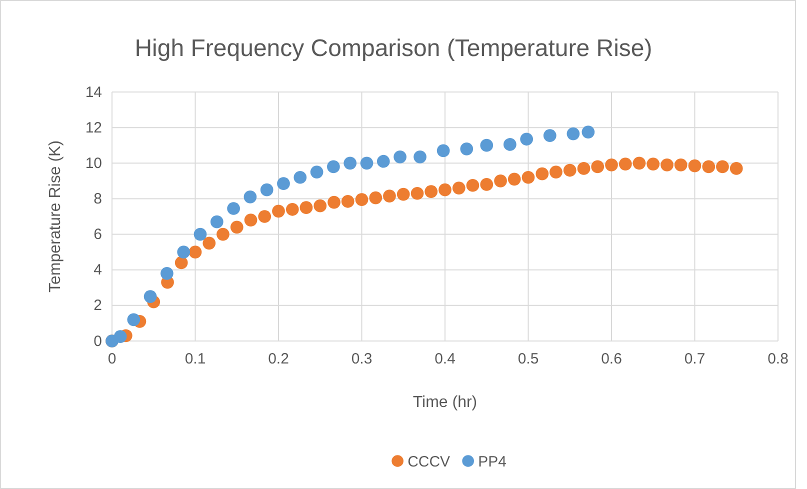 Image resolution: width=807 pixels, height=489 pixels. What do you see at coordinates (528, 359) in the screenshot?
I see `x-tick-label: 0.5` at bounding box center [528, 359].